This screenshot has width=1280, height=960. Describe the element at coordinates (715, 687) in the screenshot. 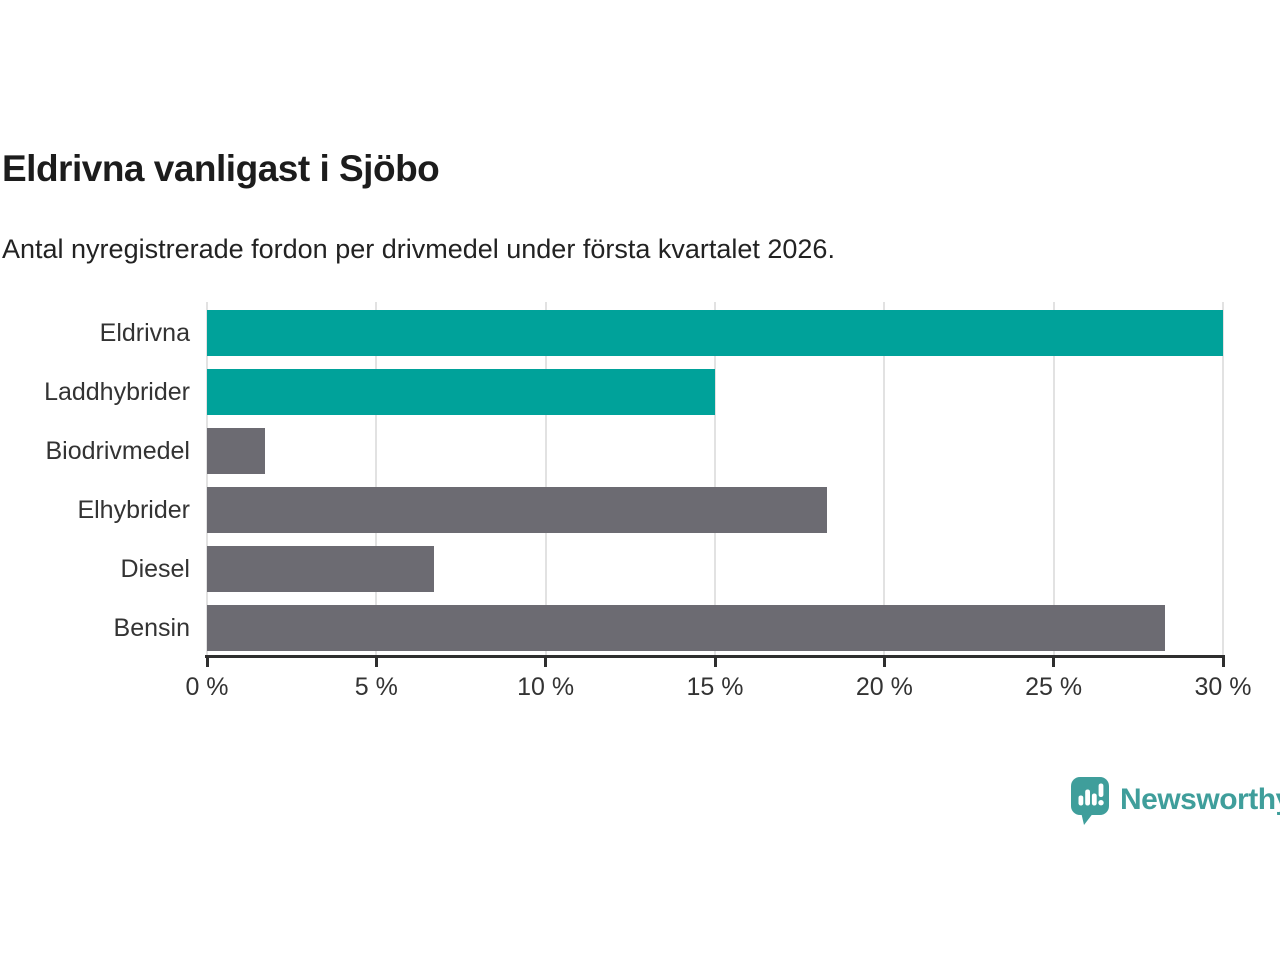

I see `x-axis-tick-label: 15 %` at that location.